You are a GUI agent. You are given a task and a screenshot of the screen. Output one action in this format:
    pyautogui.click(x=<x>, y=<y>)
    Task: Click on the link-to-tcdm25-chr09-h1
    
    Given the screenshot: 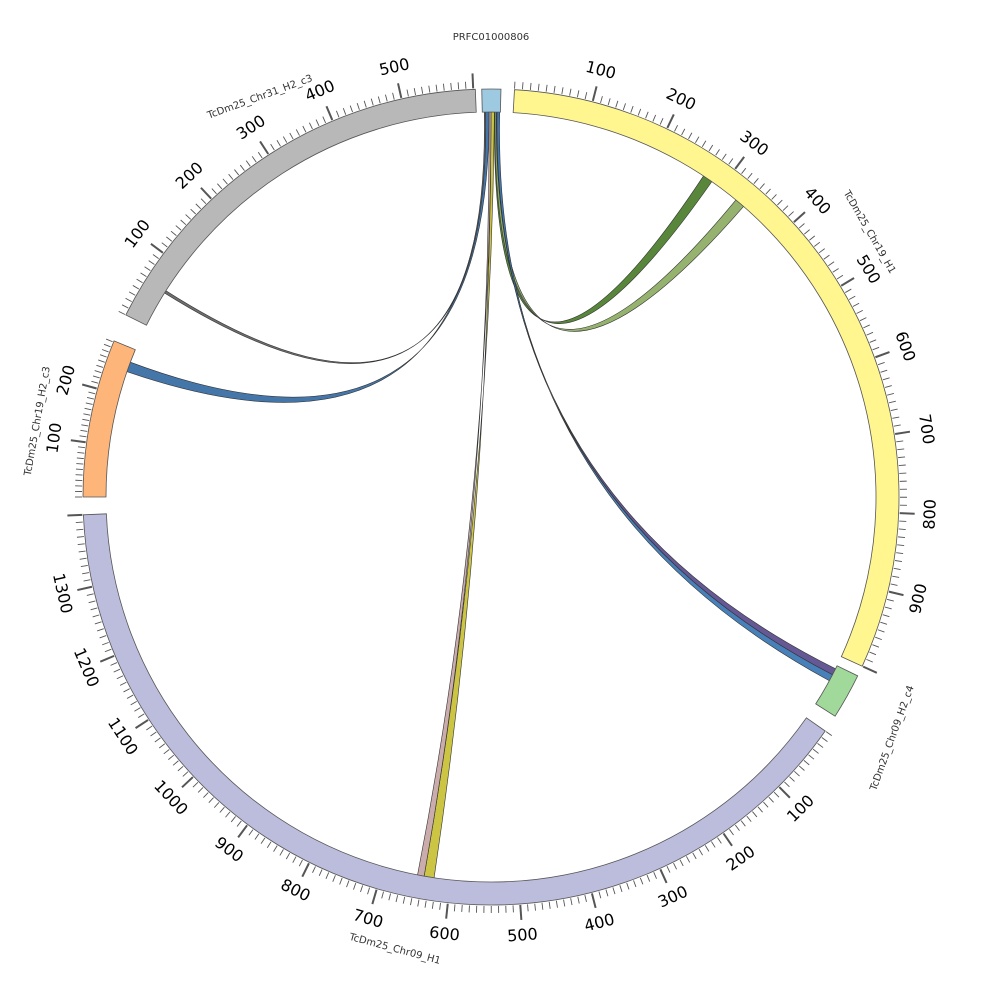 What is the action you would take?
    pyautogui.click(x=454, y=494)
    